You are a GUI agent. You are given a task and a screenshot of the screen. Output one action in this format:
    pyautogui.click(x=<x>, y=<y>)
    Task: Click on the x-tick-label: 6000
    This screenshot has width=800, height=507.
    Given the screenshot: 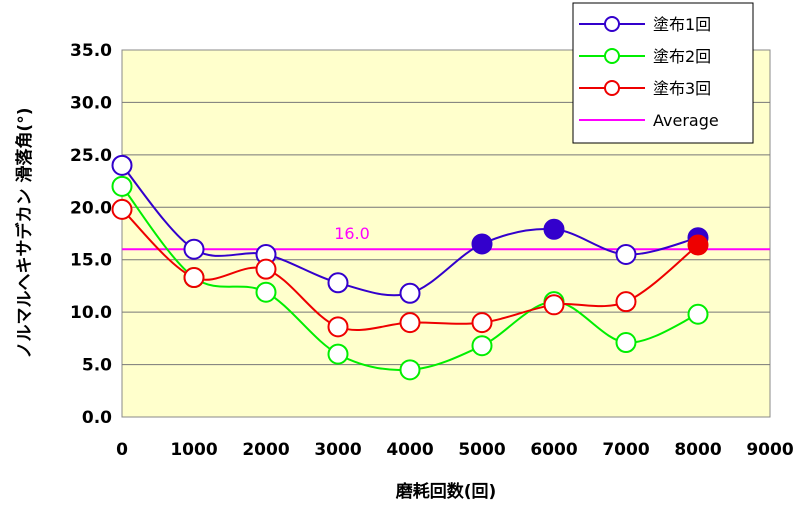 What is the action you would take?
    pyautogui.click(x=553, y=450)
    